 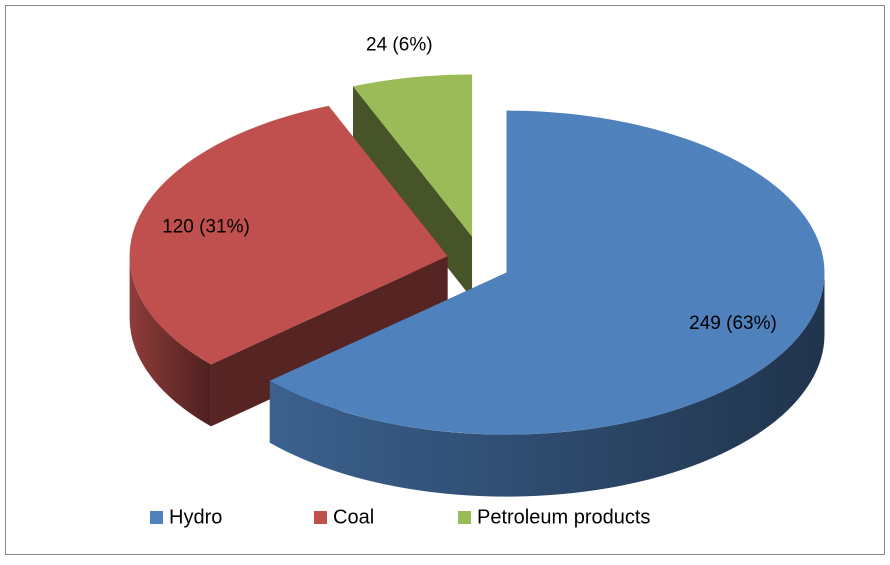 I want to click on data-label: 24 (6%), so click(x=399, y=45).